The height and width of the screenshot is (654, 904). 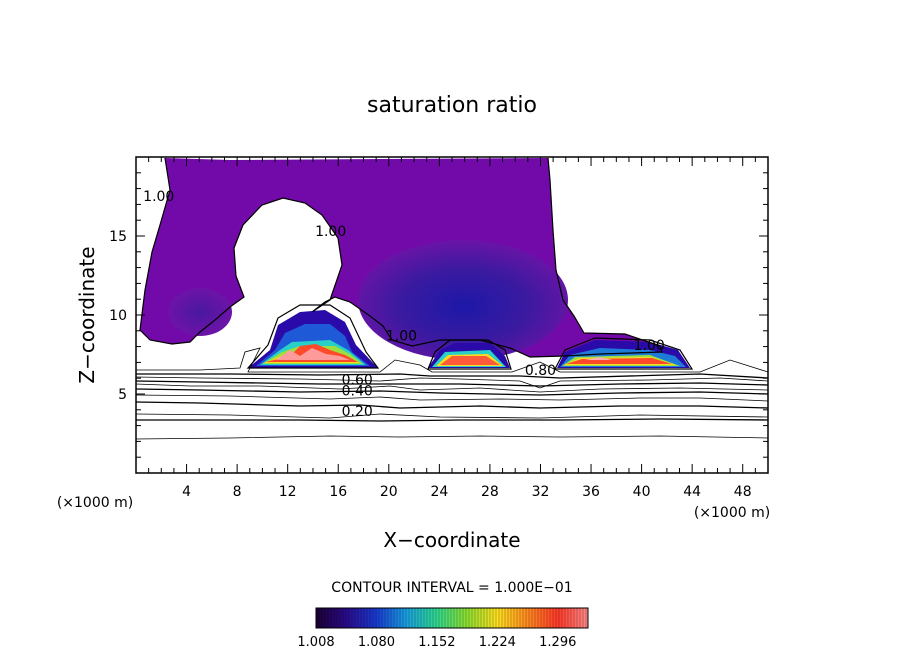 What do you see at coordinates (288, 492) in the screenshot?
I see `x-tick-label: 12` at bounding box center [288, 492].